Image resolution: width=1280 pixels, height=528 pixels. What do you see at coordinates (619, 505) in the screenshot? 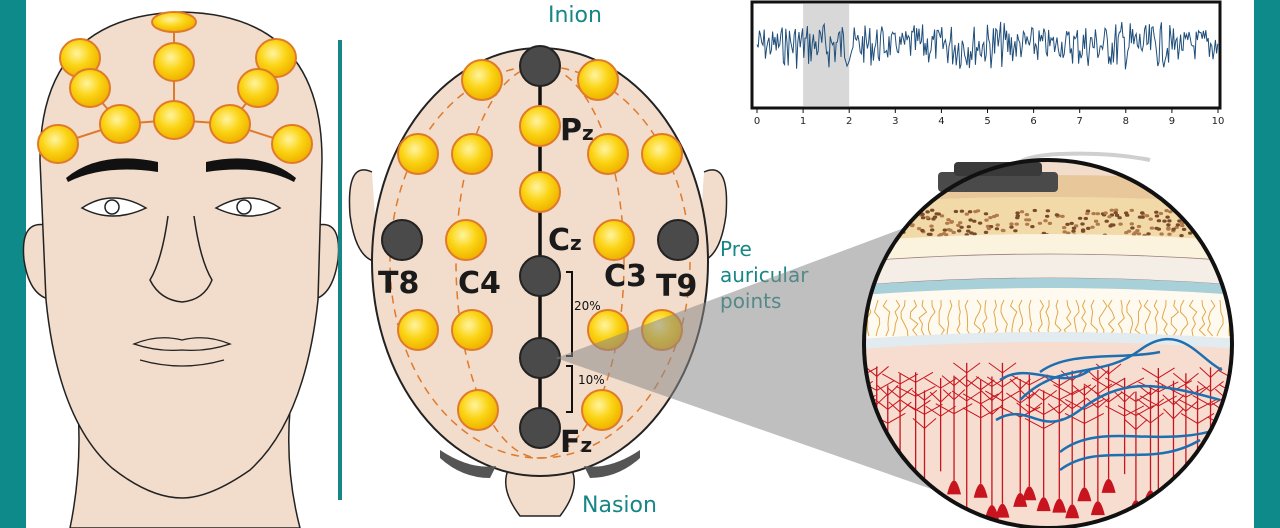
I see `nasion-label: Nasion` at bounding box center [619, 505].